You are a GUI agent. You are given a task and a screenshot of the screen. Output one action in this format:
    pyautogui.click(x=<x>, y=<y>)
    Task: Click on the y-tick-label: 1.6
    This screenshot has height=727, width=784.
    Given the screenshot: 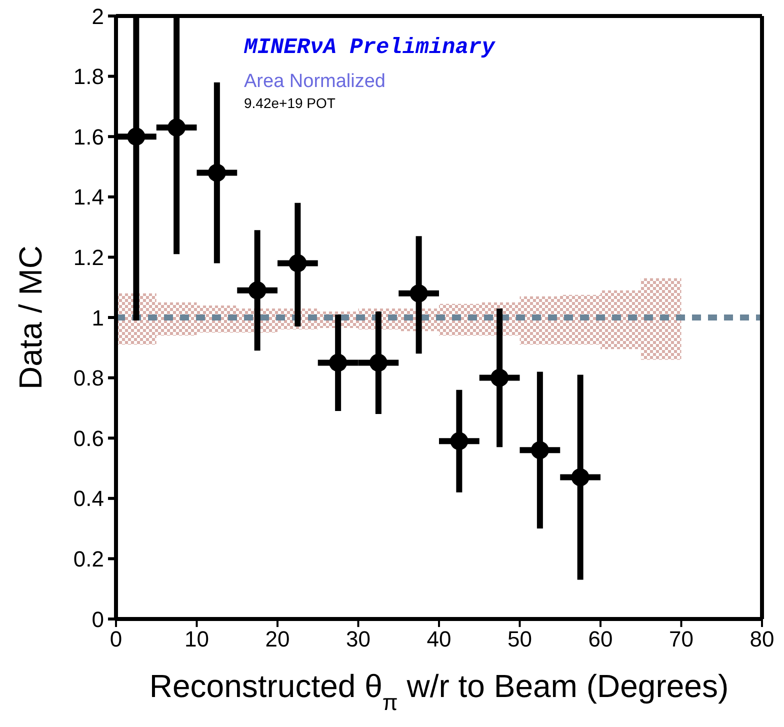 What is the action you would take?
    pyautogui.click(x=88, y=137)
    